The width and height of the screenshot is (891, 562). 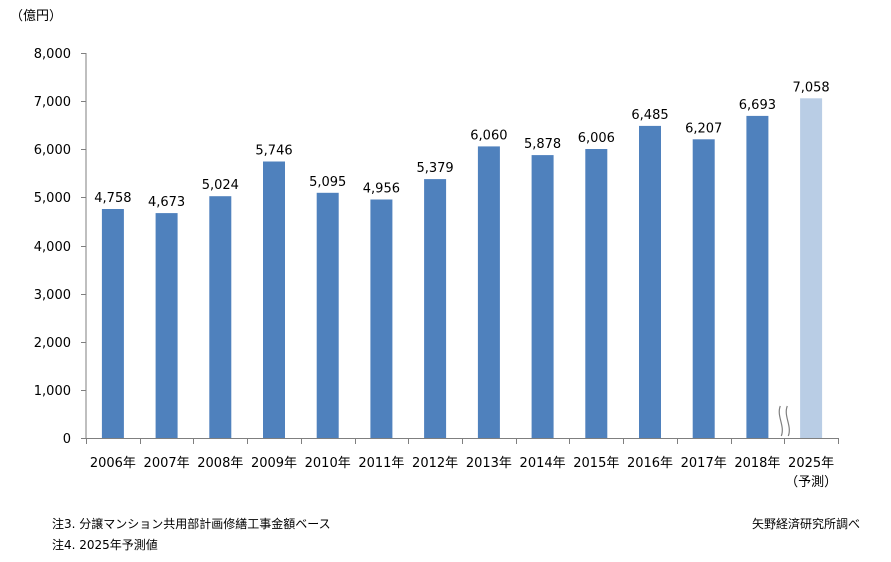 What do you see at coordinates (52, 198) in the screenshot?
I see `y-tick-label: 5,000` at bounding box center [52, 198].